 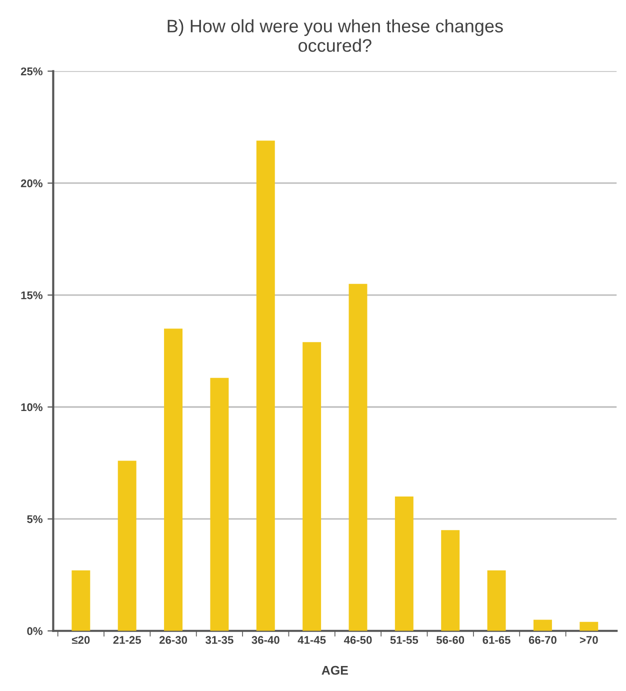 What do you see at coordinates (404, 640) in the screenshot?
I see `x-tick-label: 51-55` at bounding box center [404, 640].